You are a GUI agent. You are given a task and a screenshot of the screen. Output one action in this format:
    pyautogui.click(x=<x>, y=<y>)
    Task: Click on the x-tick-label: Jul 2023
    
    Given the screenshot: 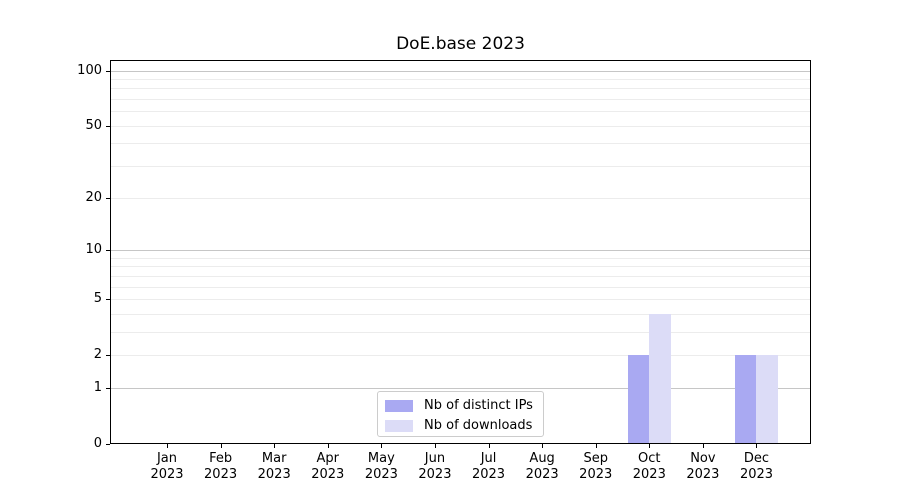 What is the action you would take?
    pyautogui.click(x=488, y=466)
    